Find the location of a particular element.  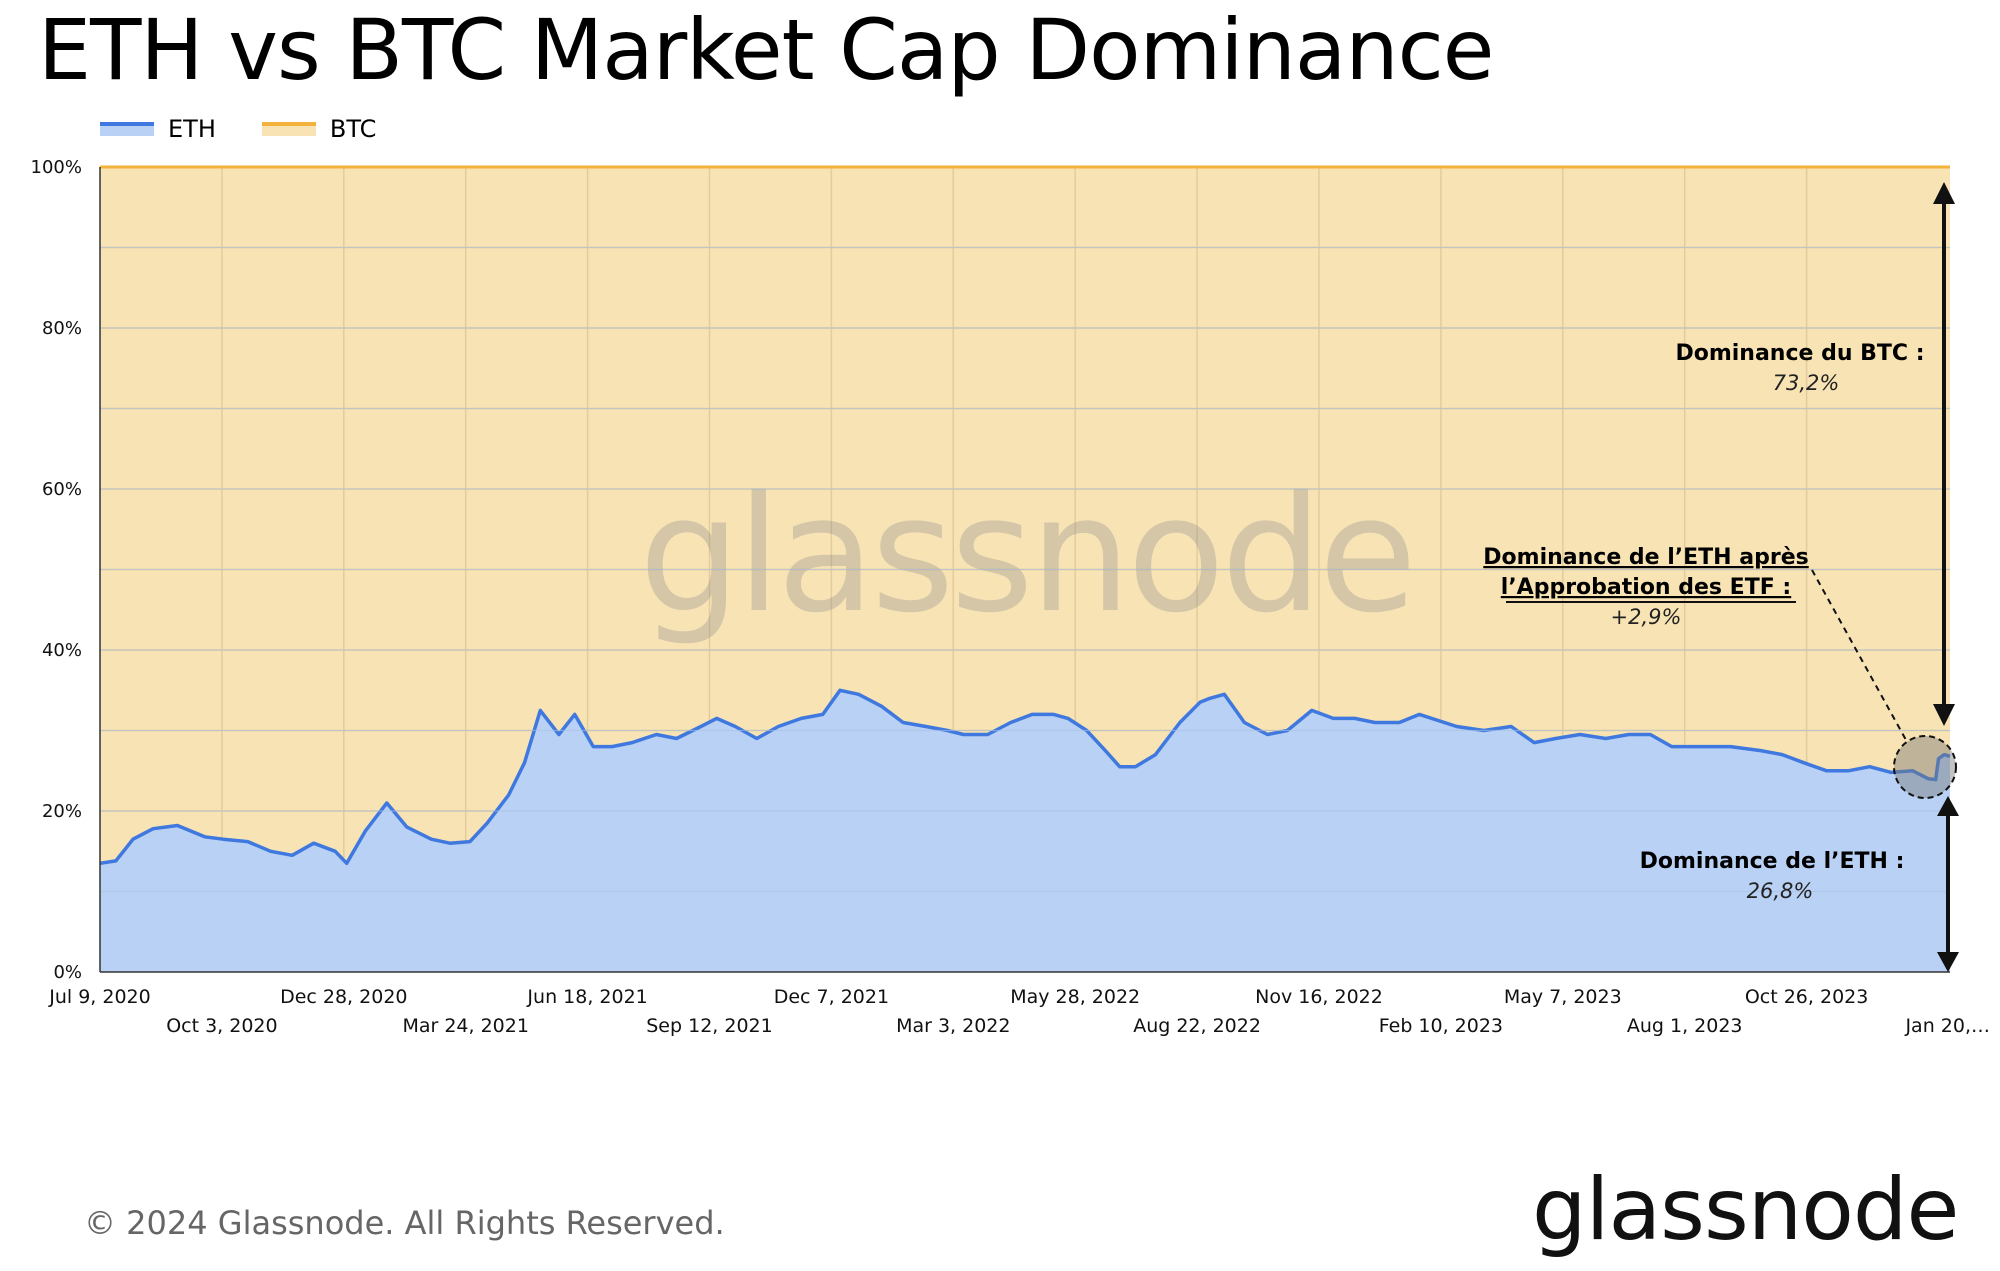

etf-dominance-label-line1: Dominance de l’ETH après is located at coordinates (1645, 557).